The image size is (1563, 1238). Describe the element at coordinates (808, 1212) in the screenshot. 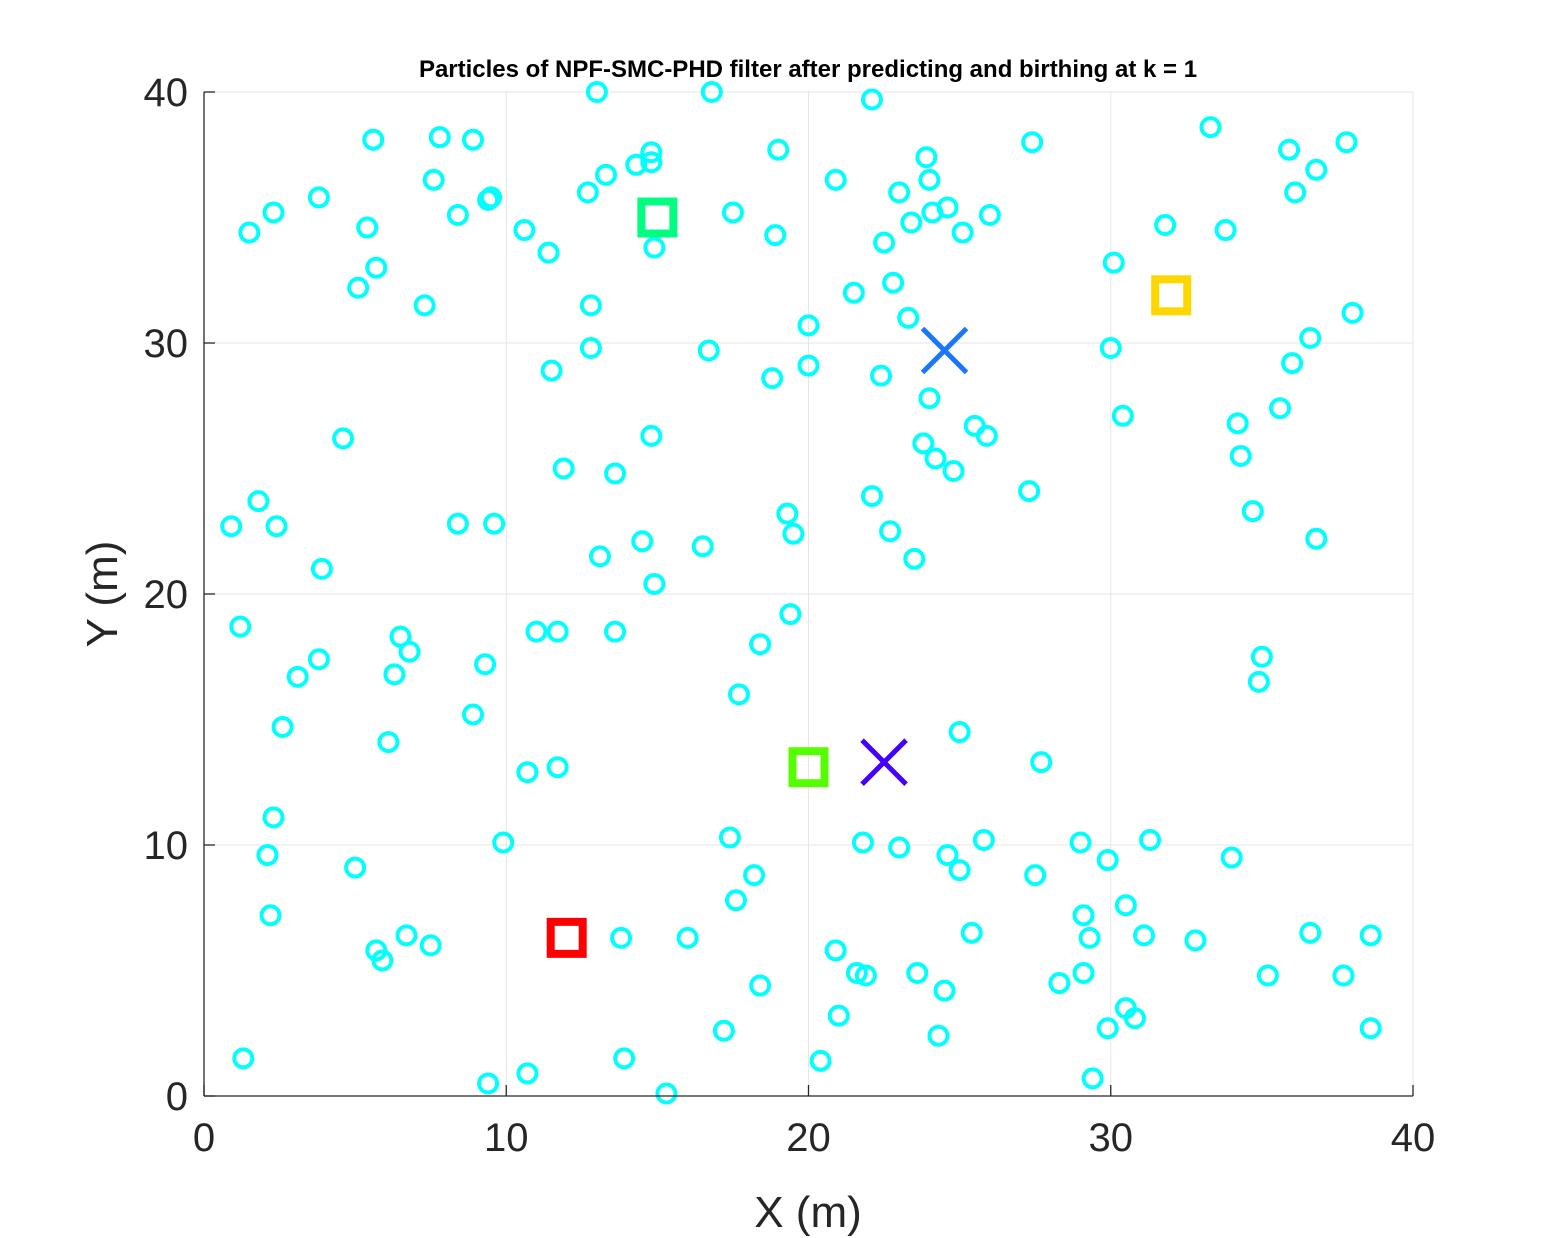

I see `x-axis-label: X (m)` at that location.